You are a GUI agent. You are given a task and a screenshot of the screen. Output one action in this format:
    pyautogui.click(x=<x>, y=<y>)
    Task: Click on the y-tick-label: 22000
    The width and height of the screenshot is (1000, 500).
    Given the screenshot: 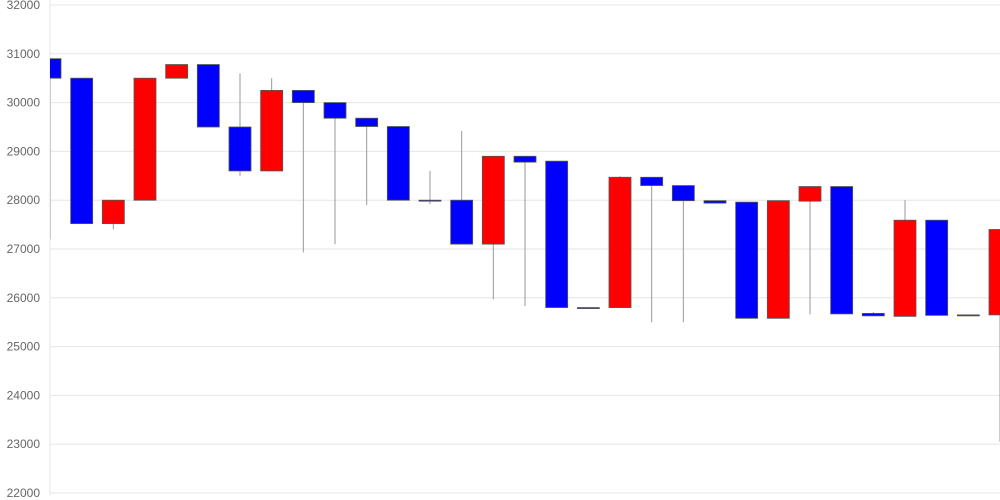 What is the action you would take?
    pyautogui.click(x=24, y=493)
    